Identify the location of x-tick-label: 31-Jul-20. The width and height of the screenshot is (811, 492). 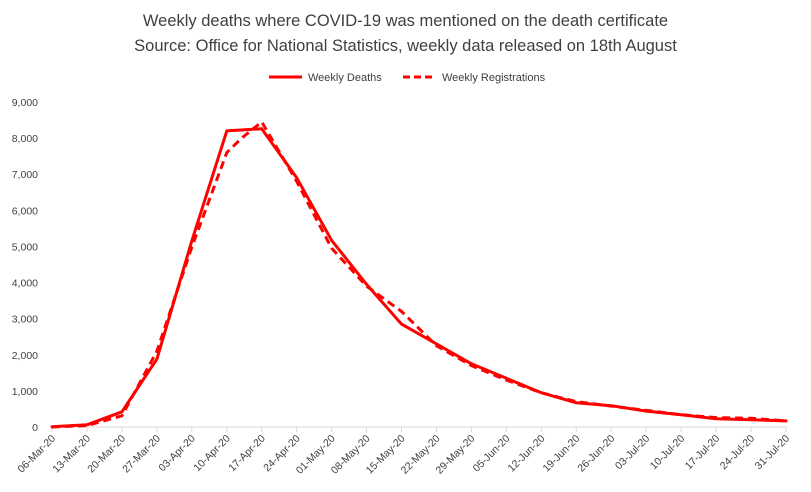
(773, 453).